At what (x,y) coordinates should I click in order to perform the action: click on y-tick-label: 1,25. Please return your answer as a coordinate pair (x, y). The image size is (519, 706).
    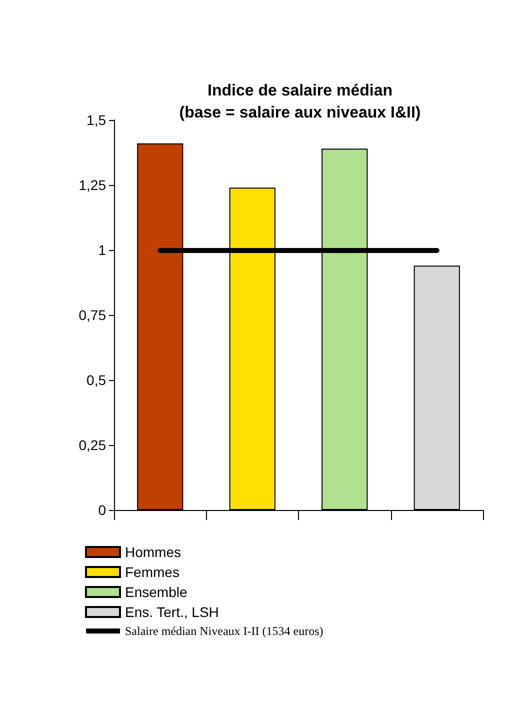
    Looking at the image, I should click on (92, 185).